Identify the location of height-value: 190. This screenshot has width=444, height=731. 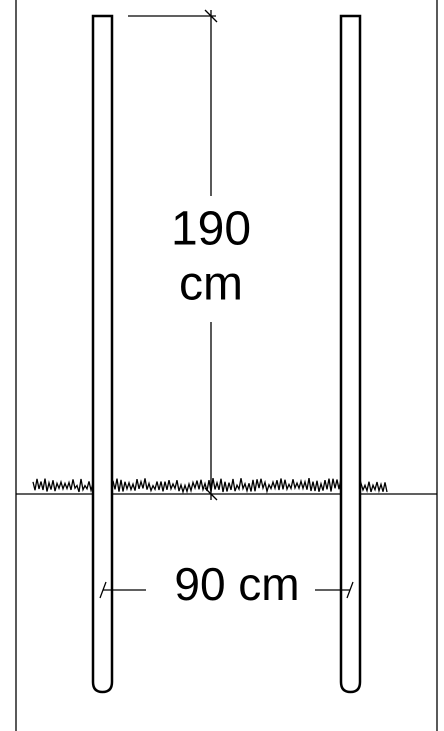
(211, 229).